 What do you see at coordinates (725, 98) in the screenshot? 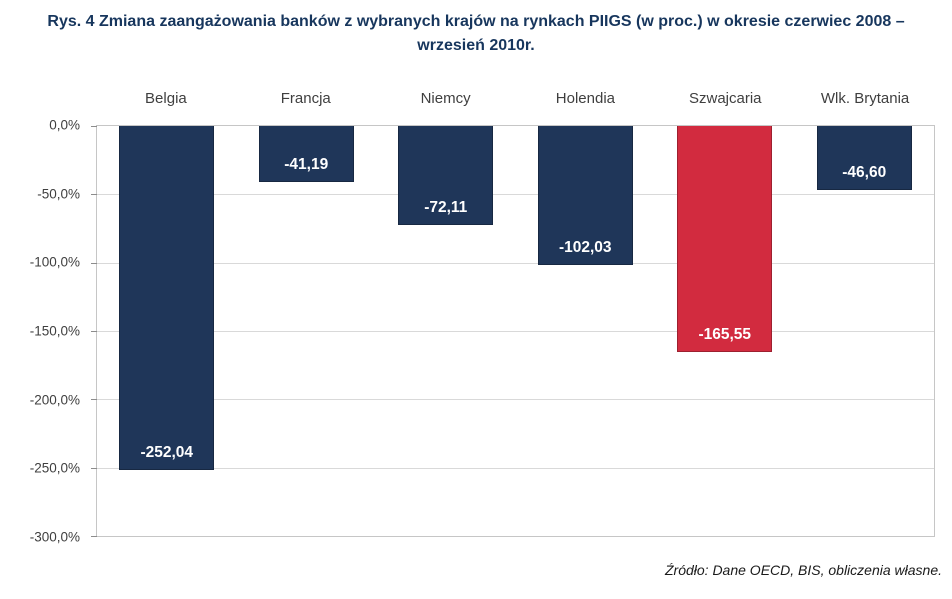
I see `category-label: Szwajcaria` at bounding box center [725, 98].